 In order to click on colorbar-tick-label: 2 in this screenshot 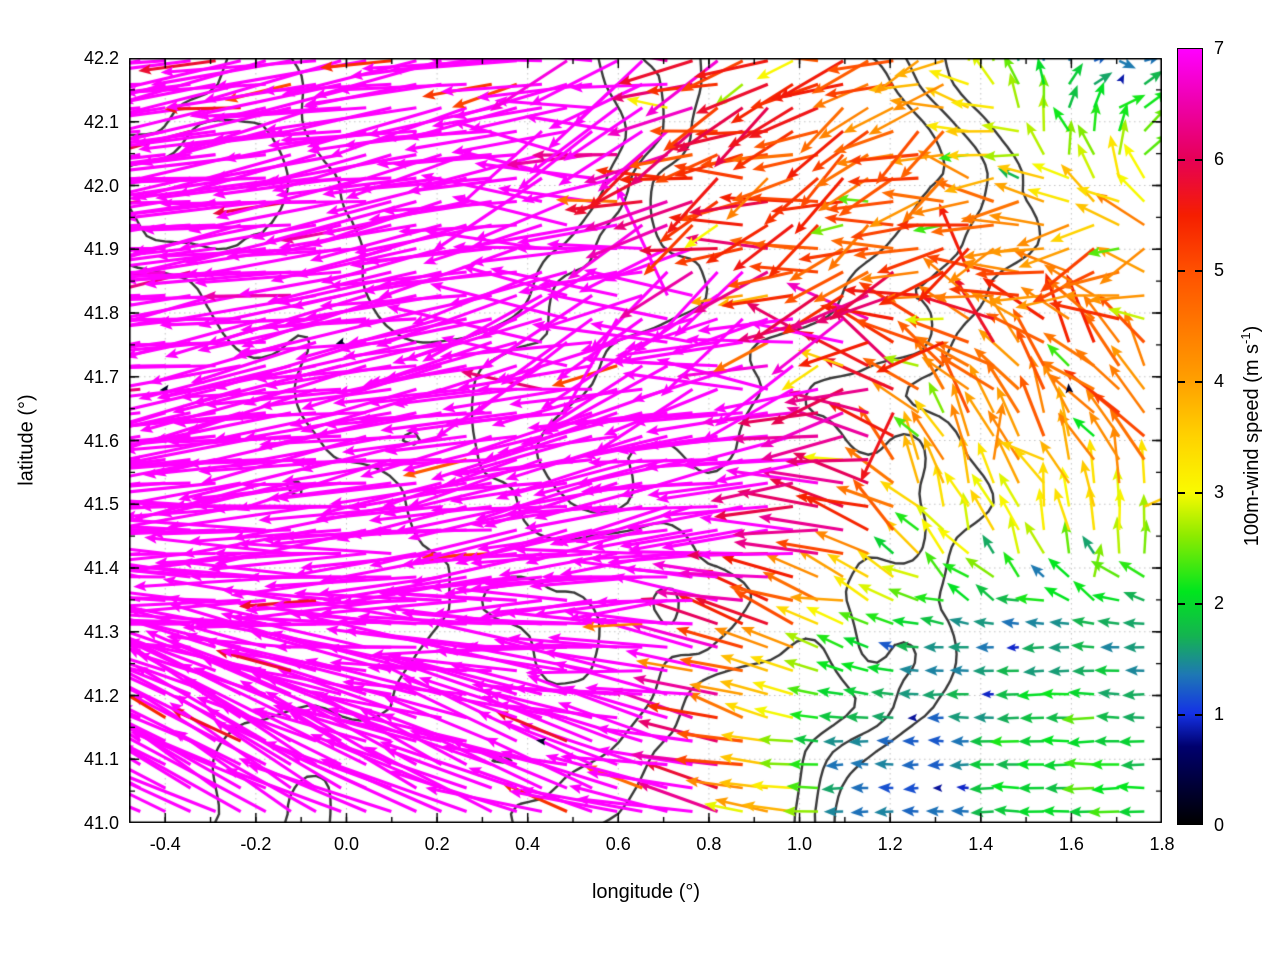, I will do `click(1219, 603)`.